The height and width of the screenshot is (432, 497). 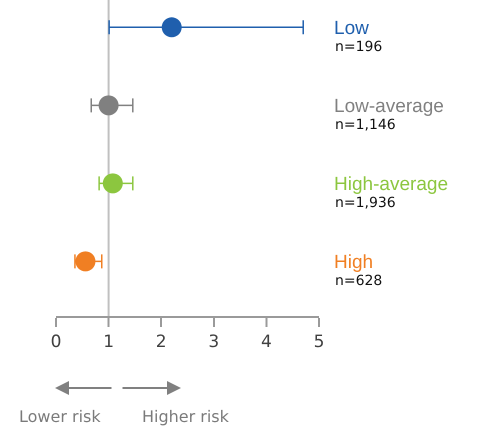 I want to click on x-tick-label: 4, so click(x=266, y=342).